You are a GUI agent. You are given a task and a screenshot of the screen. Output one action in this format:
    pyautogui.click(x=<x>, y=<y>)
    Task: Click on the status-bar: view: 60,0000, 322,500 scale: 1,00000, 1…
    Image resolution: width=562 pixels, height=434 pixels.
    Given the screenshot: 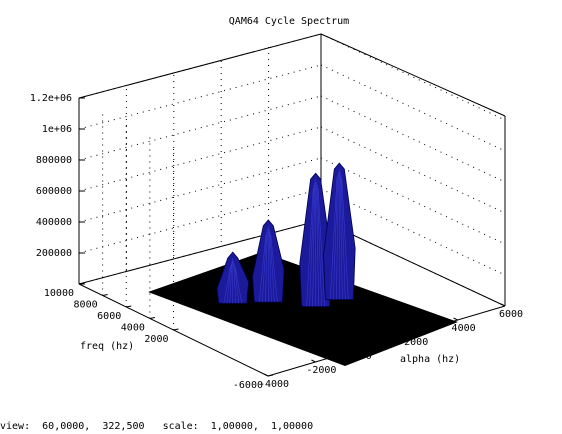 What is the action you would take?
    pyautogui.click(x=281, y=426)
    